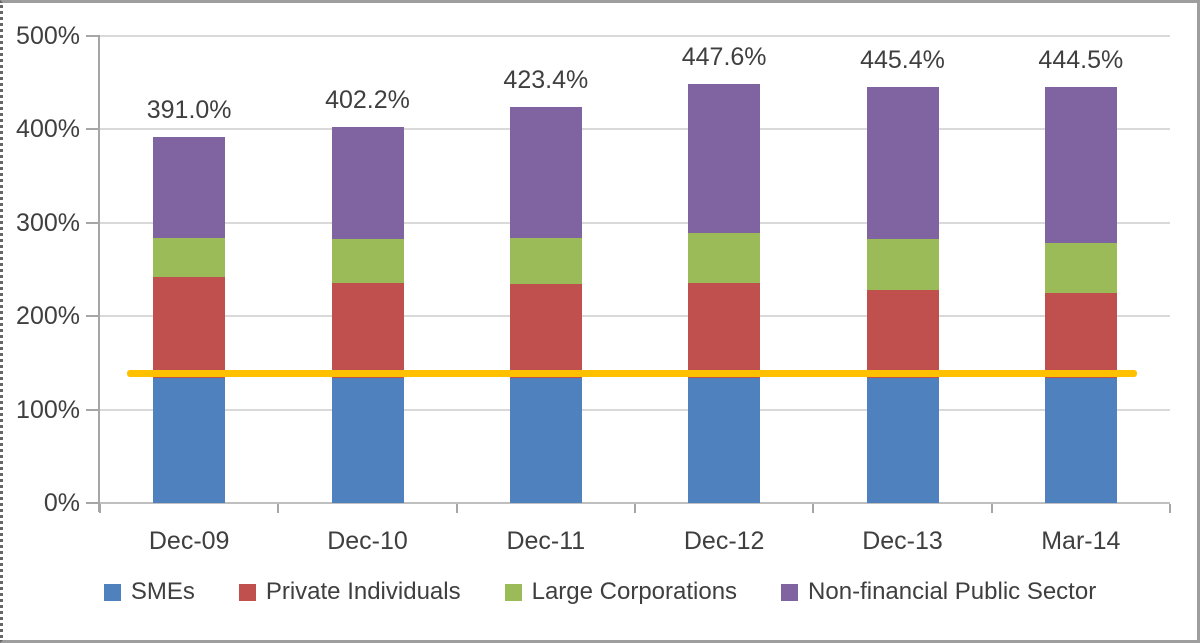 The width and height of the screenshot is (1200, 643). Describe the element at coordinates (902, 440) in the screenshot. I see `bar-segment-Dec-13-smes` at that location.